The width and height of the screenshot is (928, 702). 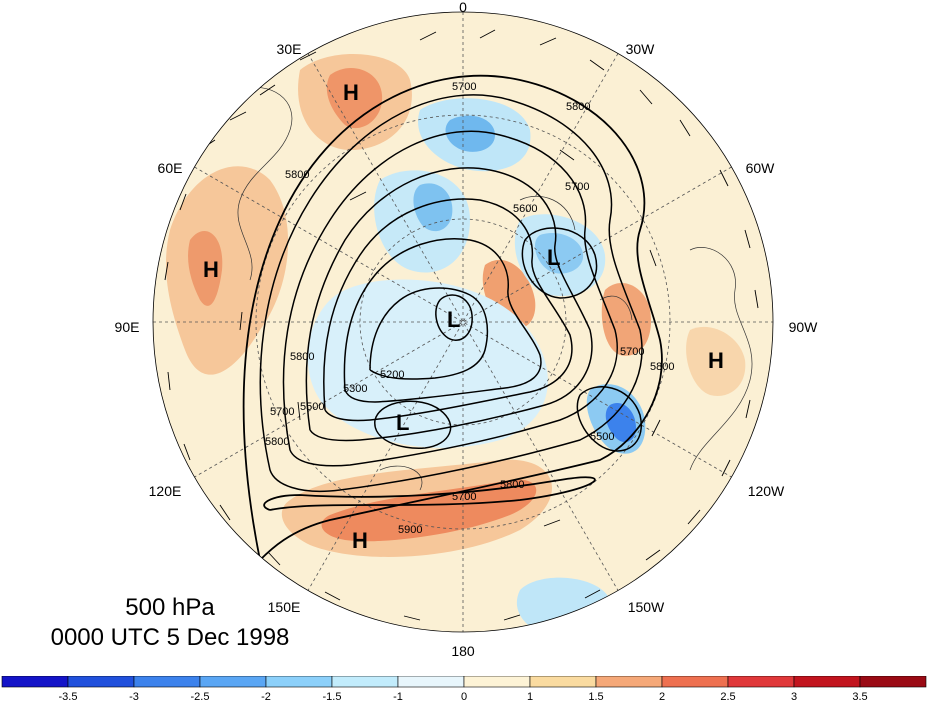 I want to click on colorbar-tick-label: 2, so click(x=662, y=696).